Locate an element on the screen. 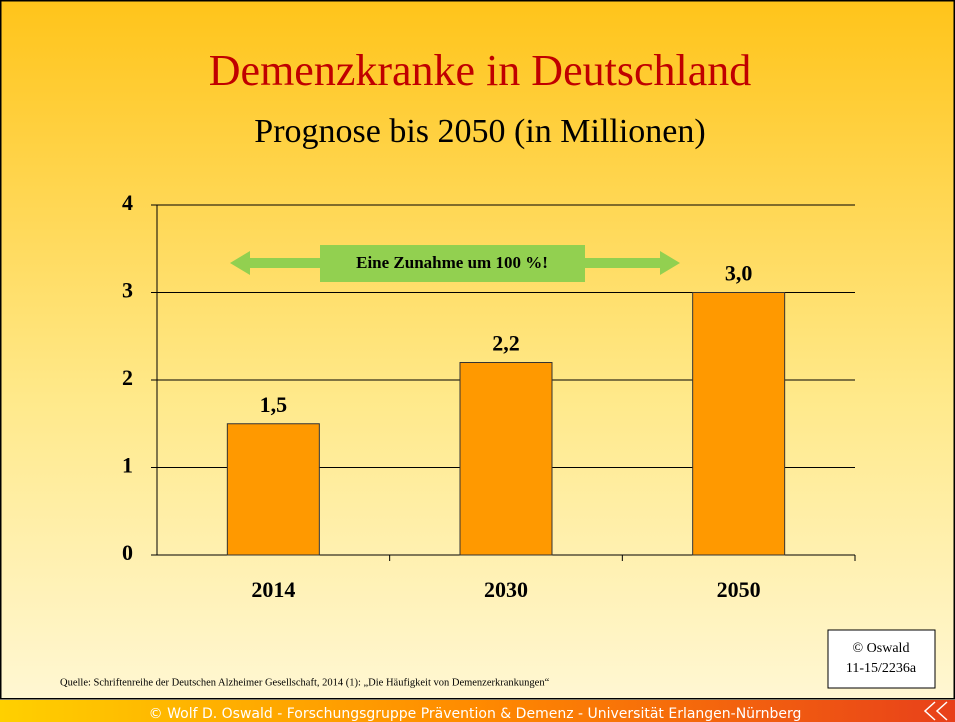  value-label: 3,0 is located at coordinates (739, 273).